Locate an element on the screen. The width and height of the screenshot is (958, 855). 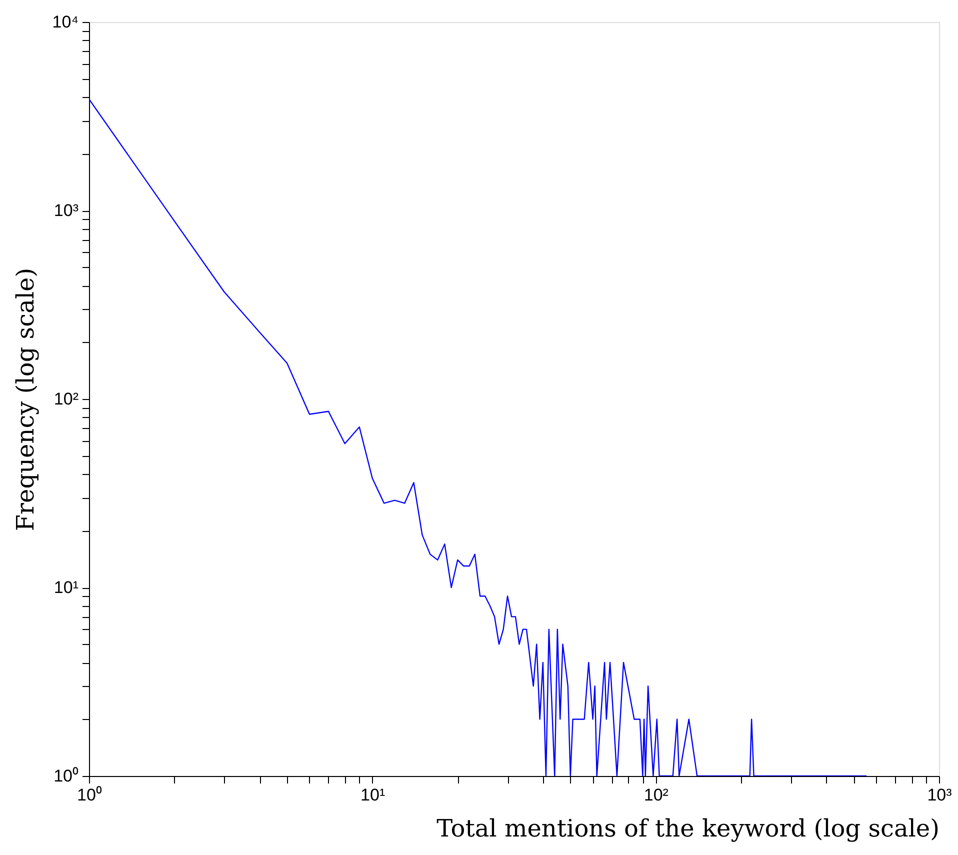
y-tick-label: 10⁴ is located at coordinates (65, 22).